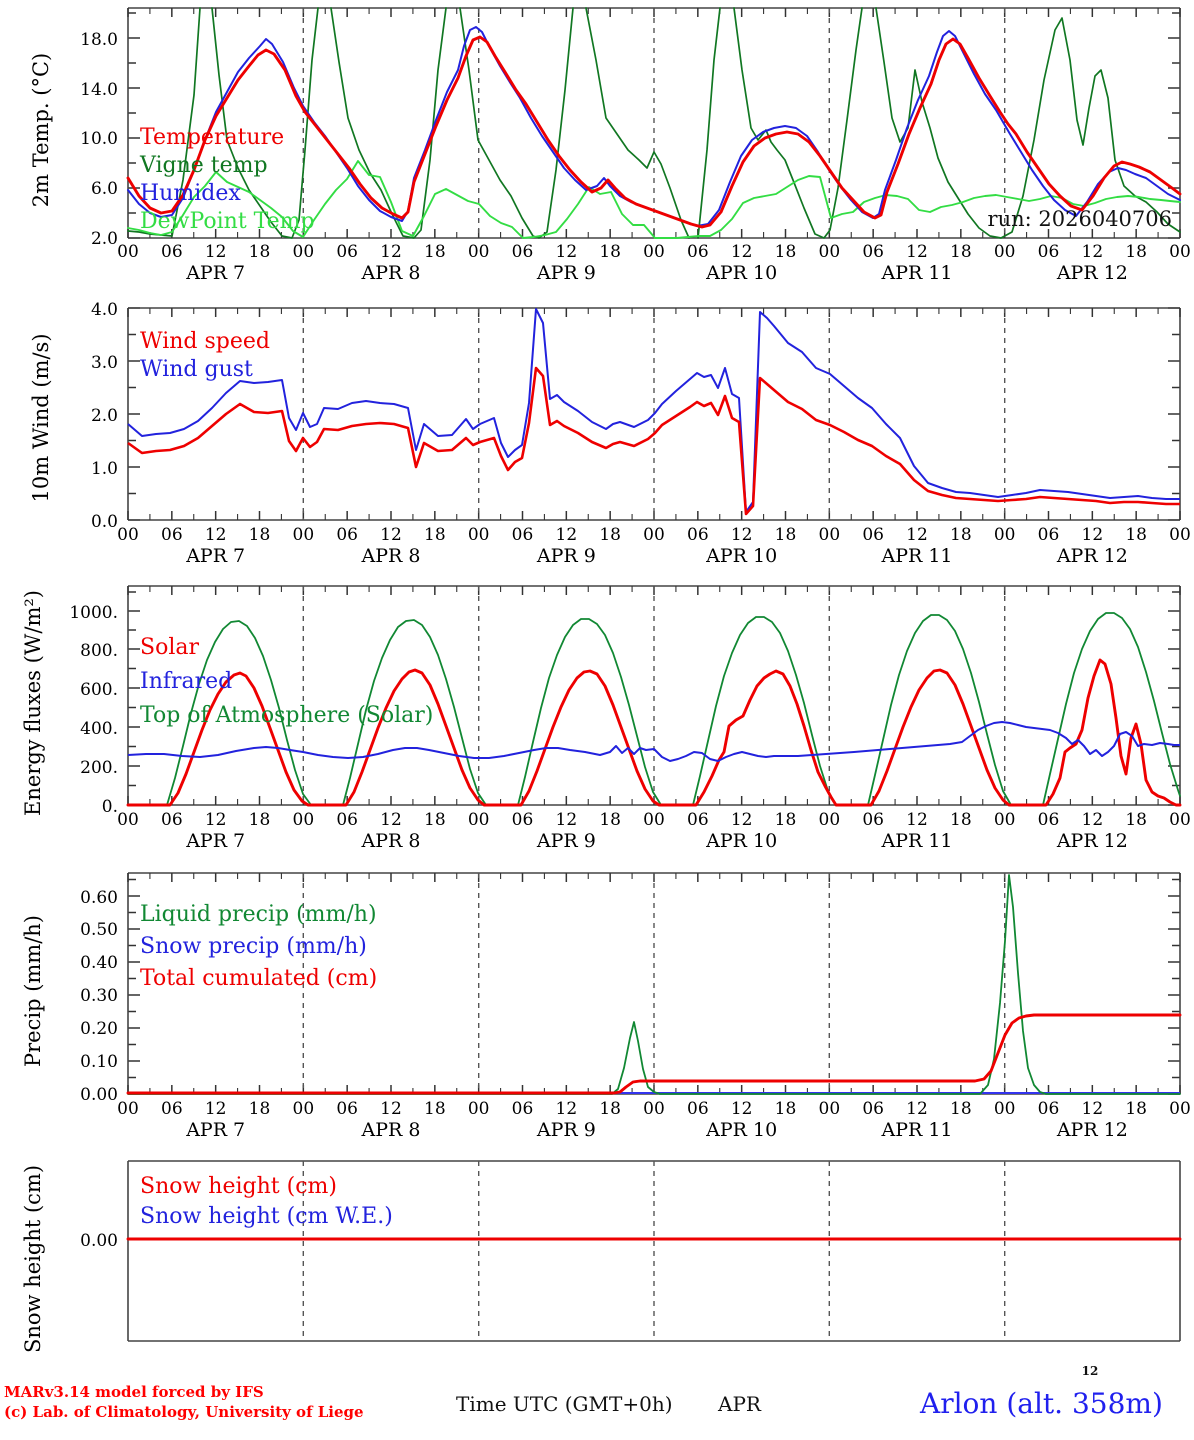  What do you see at coordinates (104, 363) in the screenshot?
I see `svg-text: 3.0` at bounding box center [104, 363].